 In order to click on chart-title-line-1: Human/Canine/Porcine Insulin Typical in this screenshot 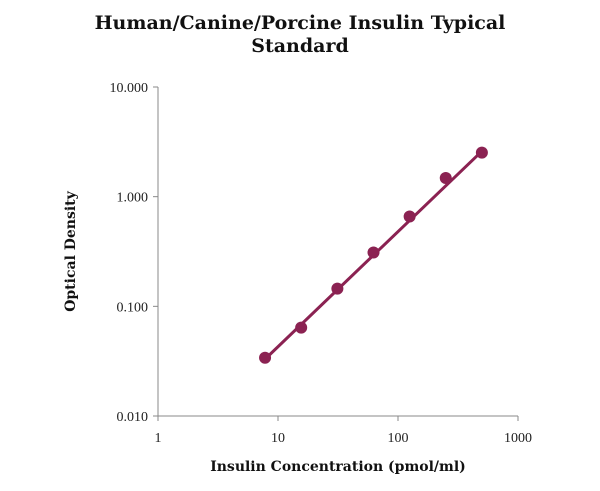, I will do `click(300, 23)`.